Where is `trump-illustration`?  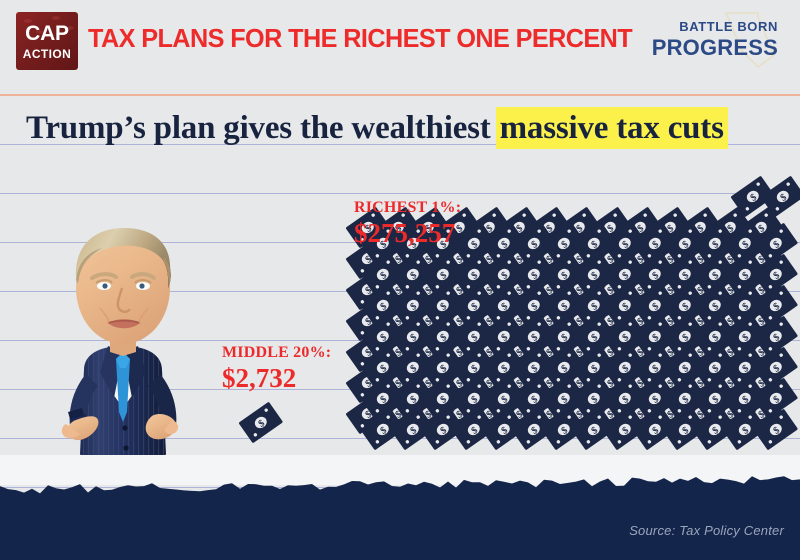
trump-illustration is located at coordinates (120, 347).